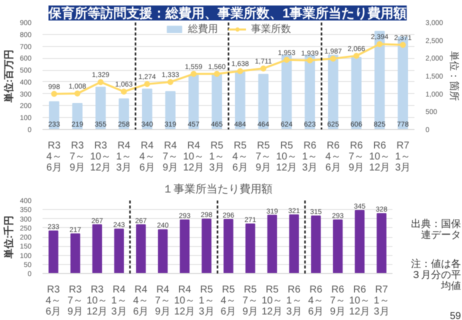  Describe the element at coordinates (454, 76) in the screenshot. I see `y2-axis-title: 単位：箇所` at that location.